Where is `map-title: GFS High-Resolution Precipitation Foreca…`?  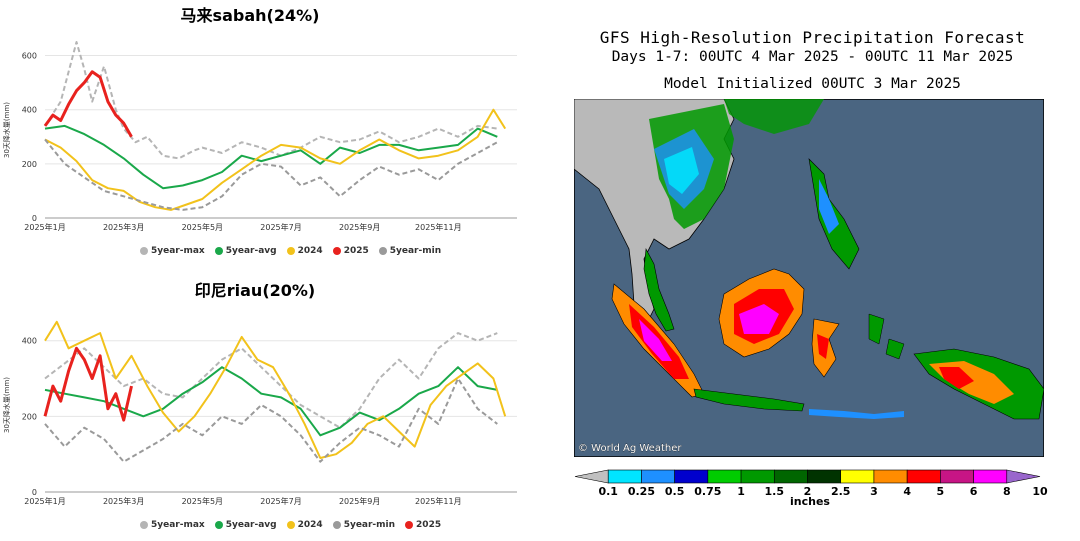 map-title: GFS High-Resolution Precipitation Foreca… is located at coordinates (812, 37).